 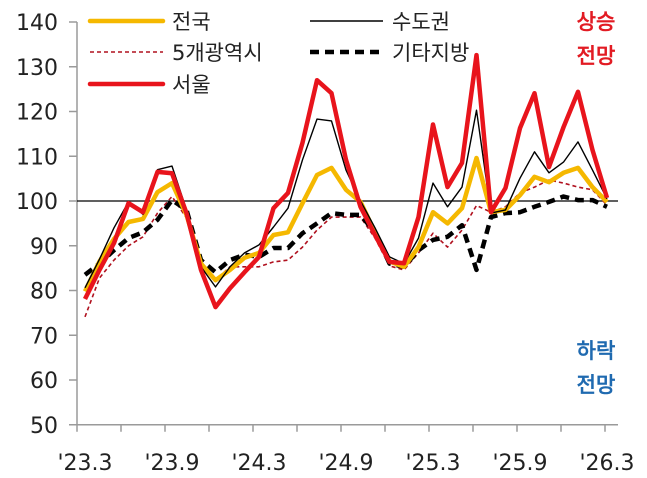 What do you see at coordinates (37, 68) in the screenshot?
I see `y-tick-label: 130` at bounding box center [37, 68].